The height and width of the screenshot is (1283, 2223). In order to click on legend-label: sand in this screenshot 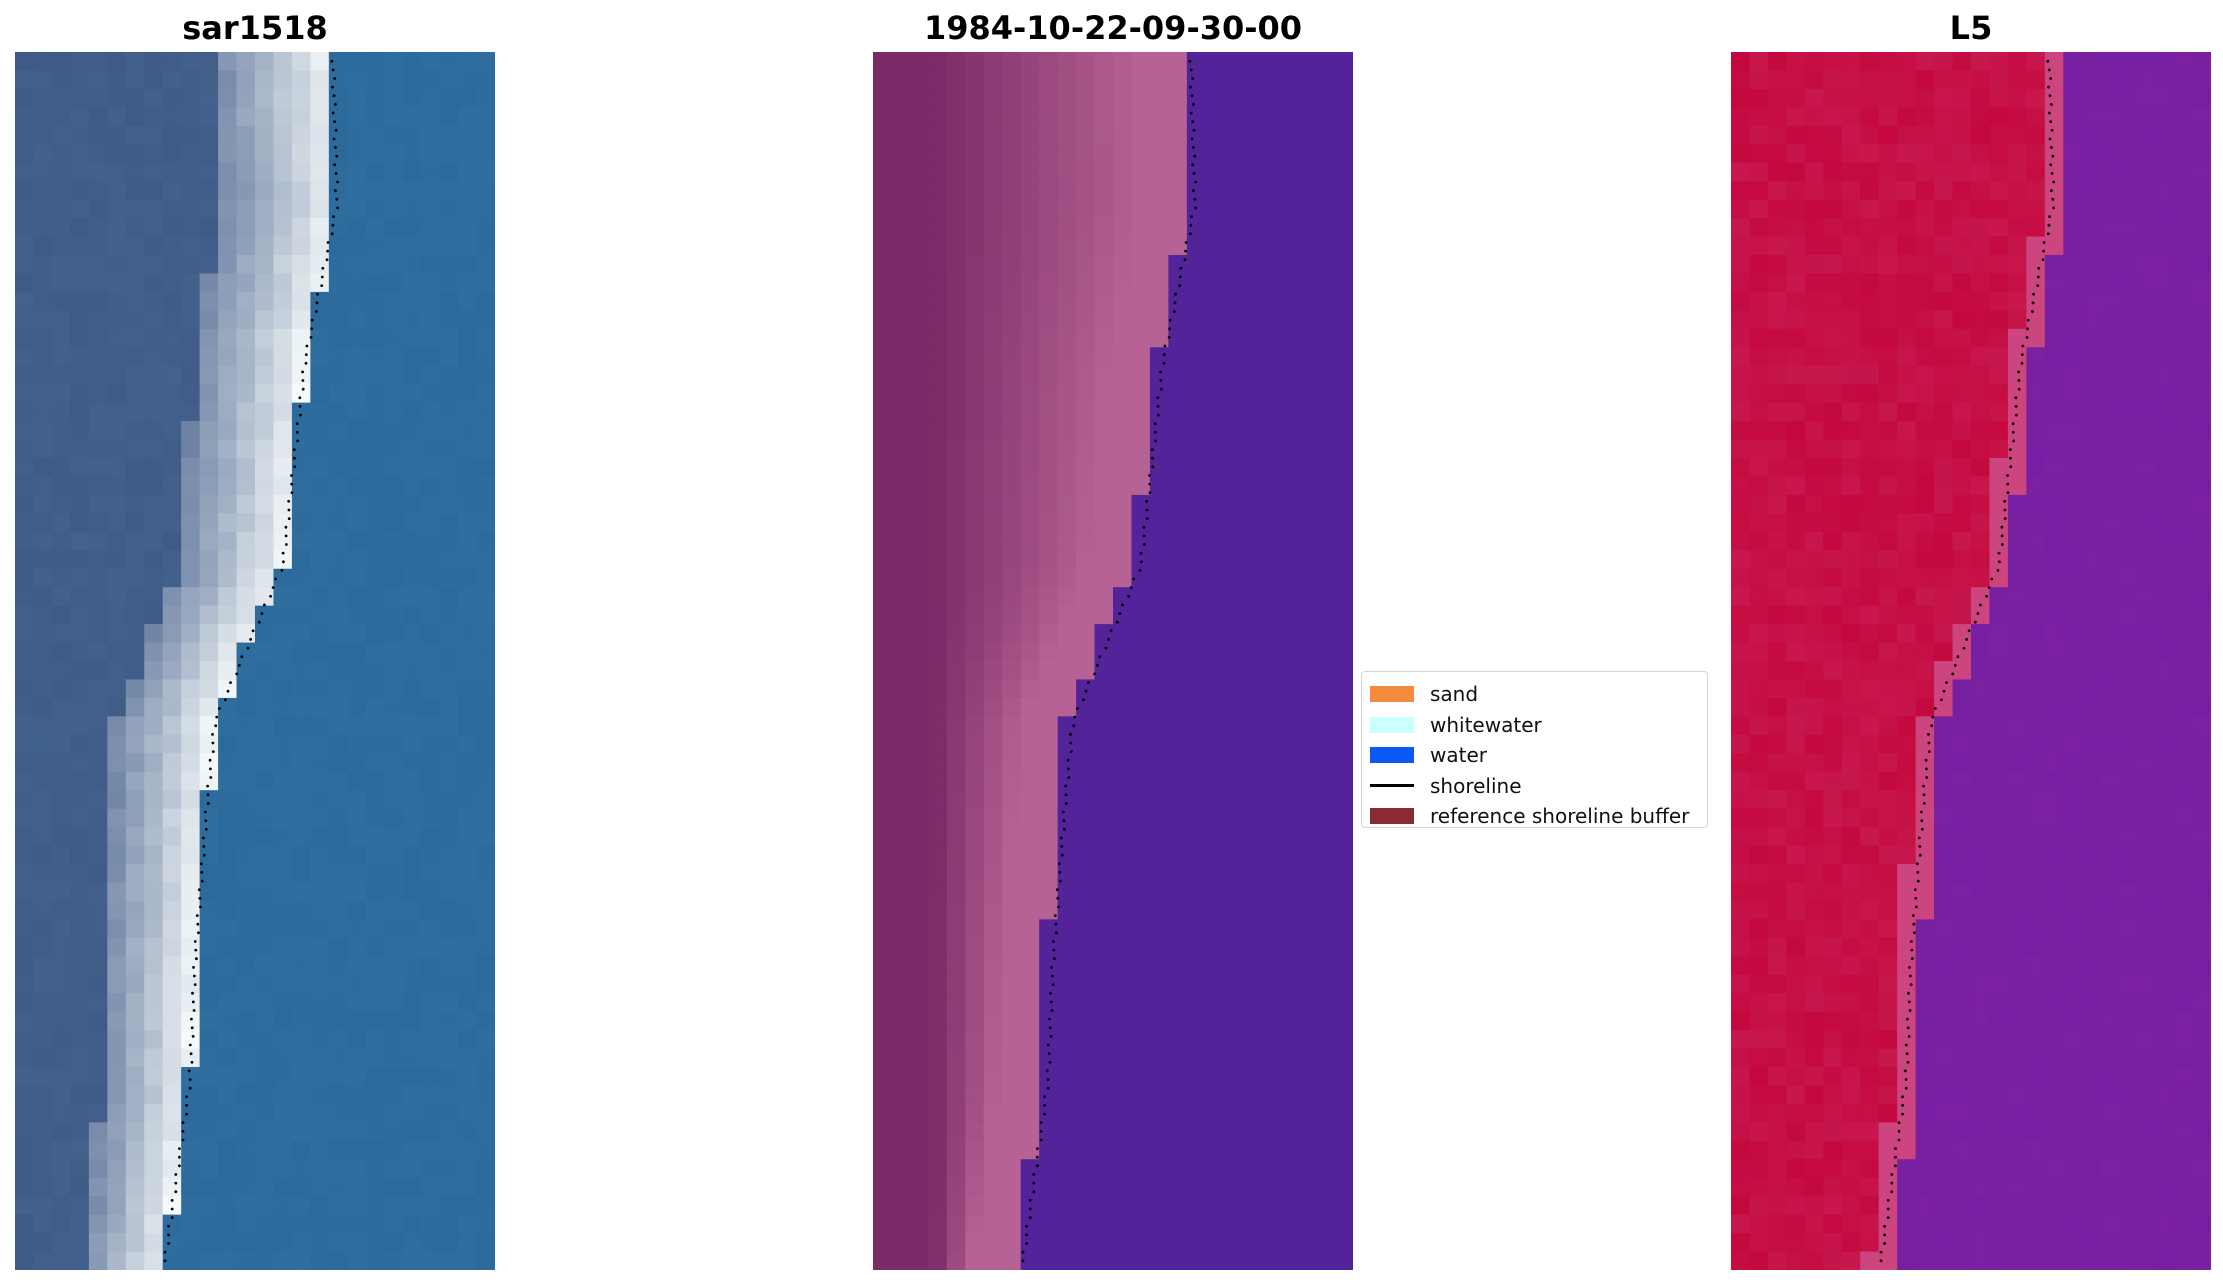, I will do `click(1454, 694)`.